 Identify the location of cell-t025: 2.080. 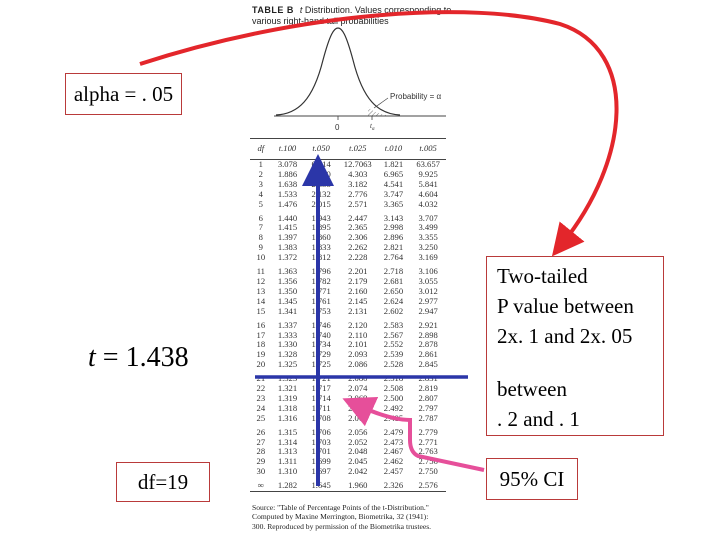
(358, 378).